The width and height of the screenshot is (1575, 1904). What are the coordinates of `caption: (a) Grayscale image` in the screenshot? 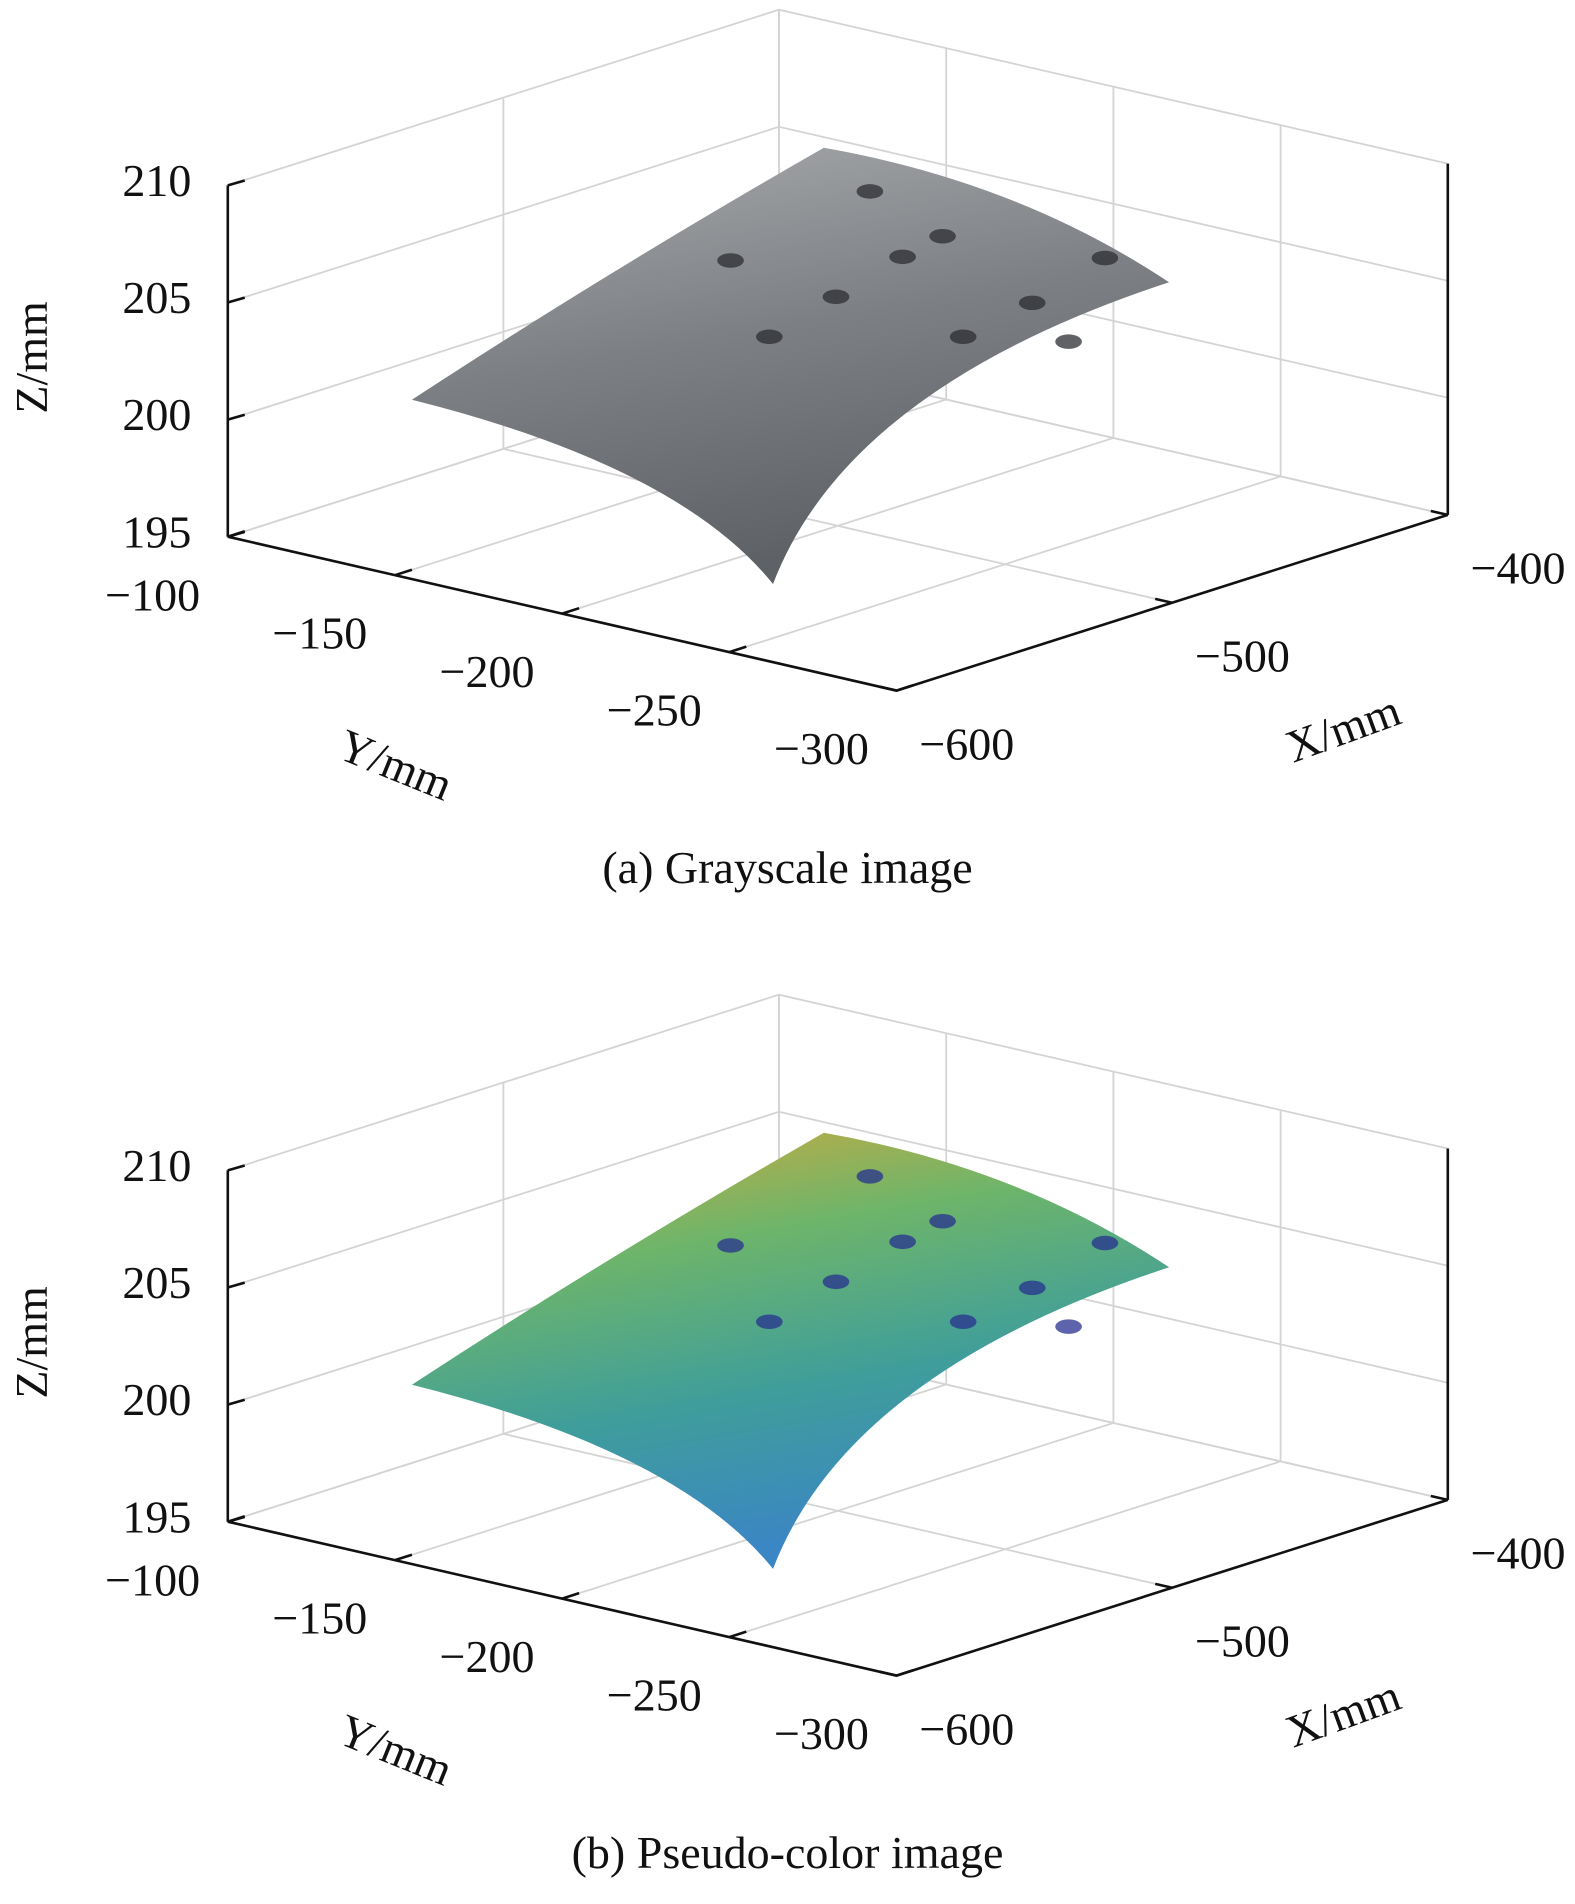 It's located at (787, 867).